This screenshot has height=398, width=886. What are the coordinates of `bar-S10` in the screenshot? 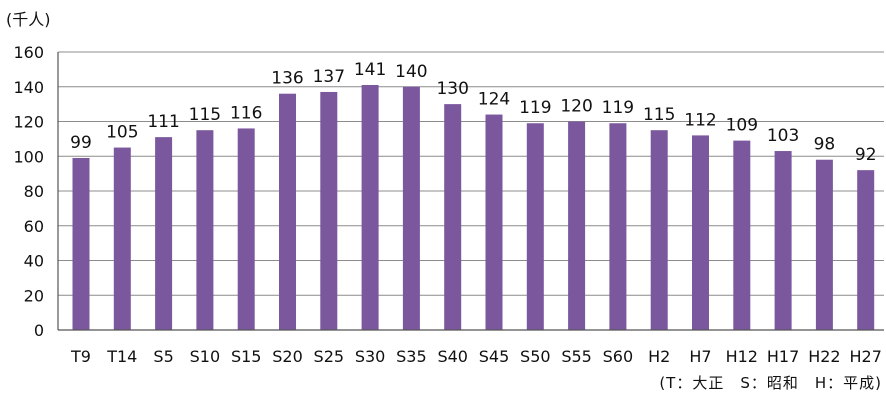 It's located at (205, 230).